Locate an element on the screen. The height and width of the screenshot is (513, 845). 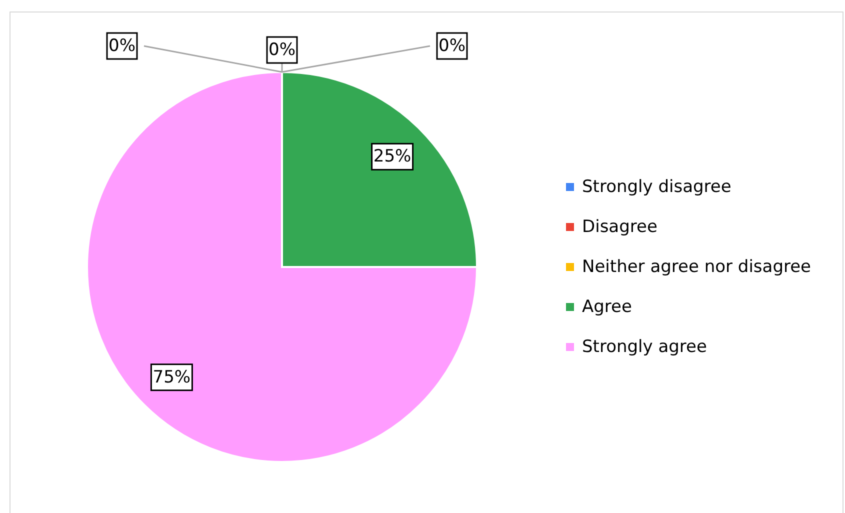
data-label: 25% is located at coordinates (392, 156).